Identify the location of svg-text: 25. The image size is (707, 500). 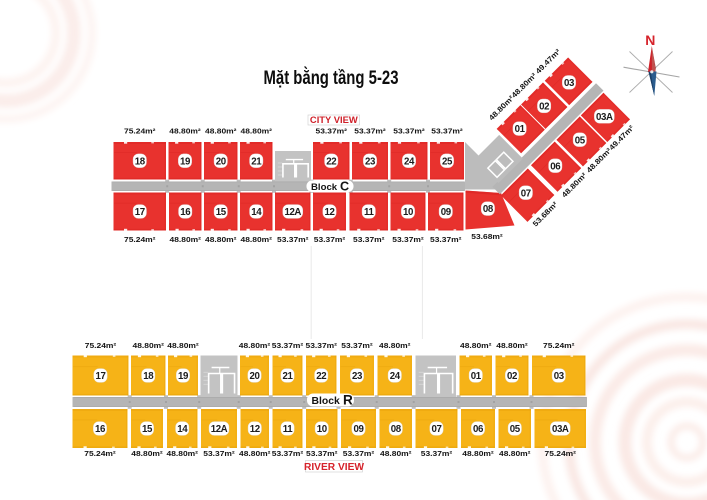
(447, 161).